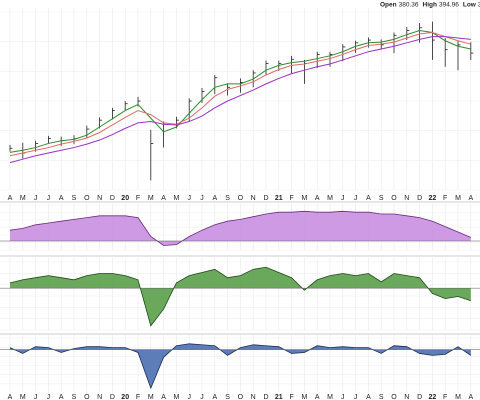  What do you see at coordinates (409, 5) in the screenshot?
I see `header-value: 380.36` at bounding box center [409, 5].